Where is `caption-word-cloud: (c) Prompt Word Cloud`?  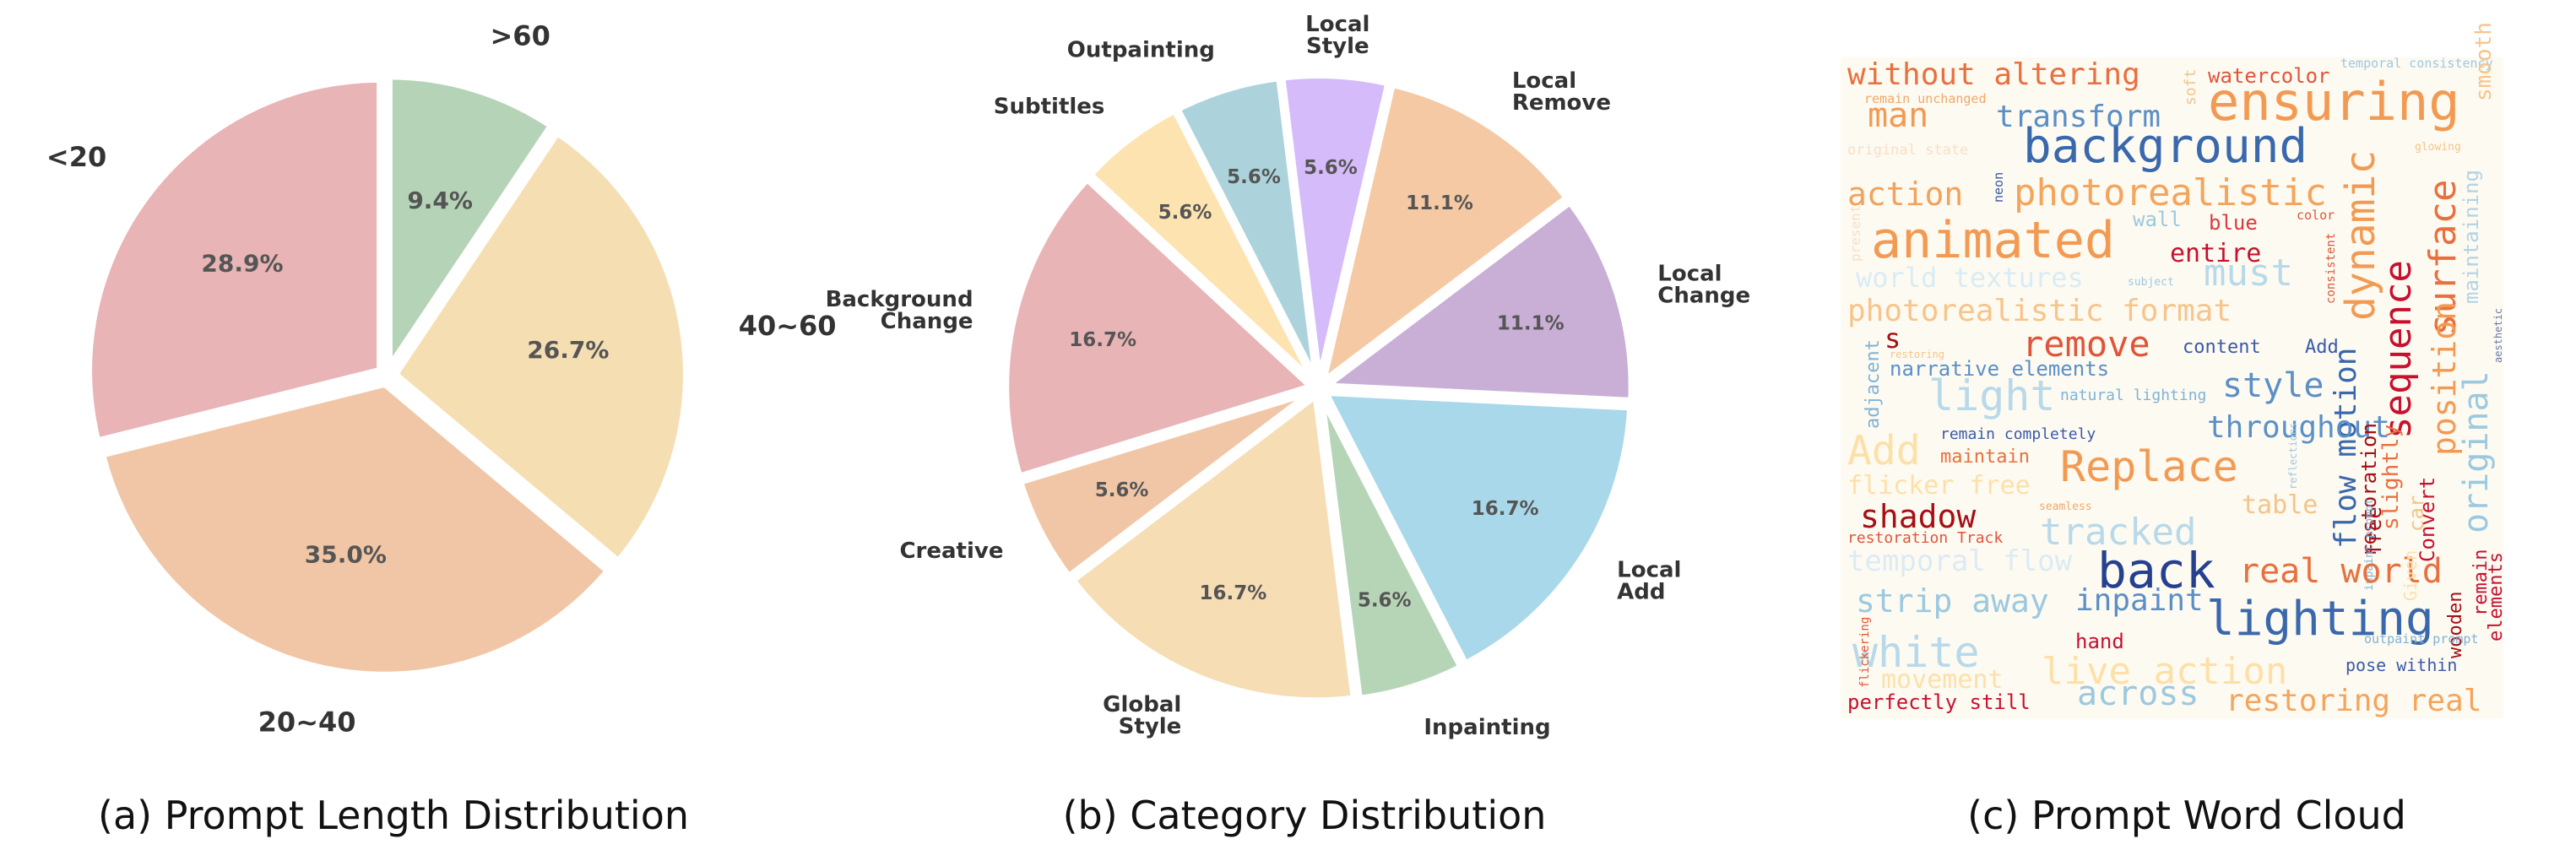
caption-word-cloud: (c) Prompt Word Cloud is located at coordinates (2186, 816).